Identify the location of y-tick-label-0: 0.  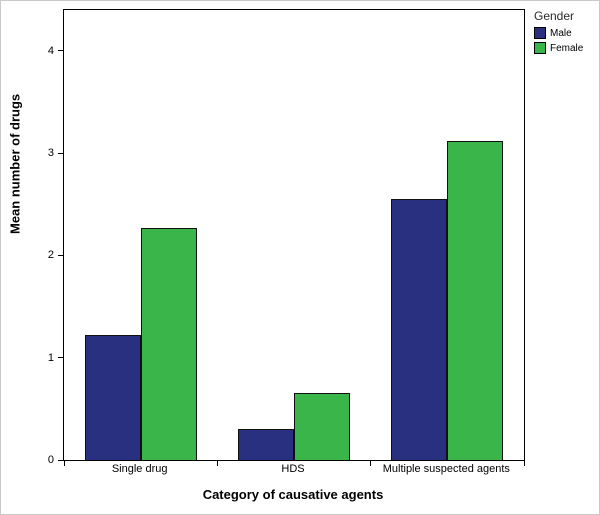
(50, 460).